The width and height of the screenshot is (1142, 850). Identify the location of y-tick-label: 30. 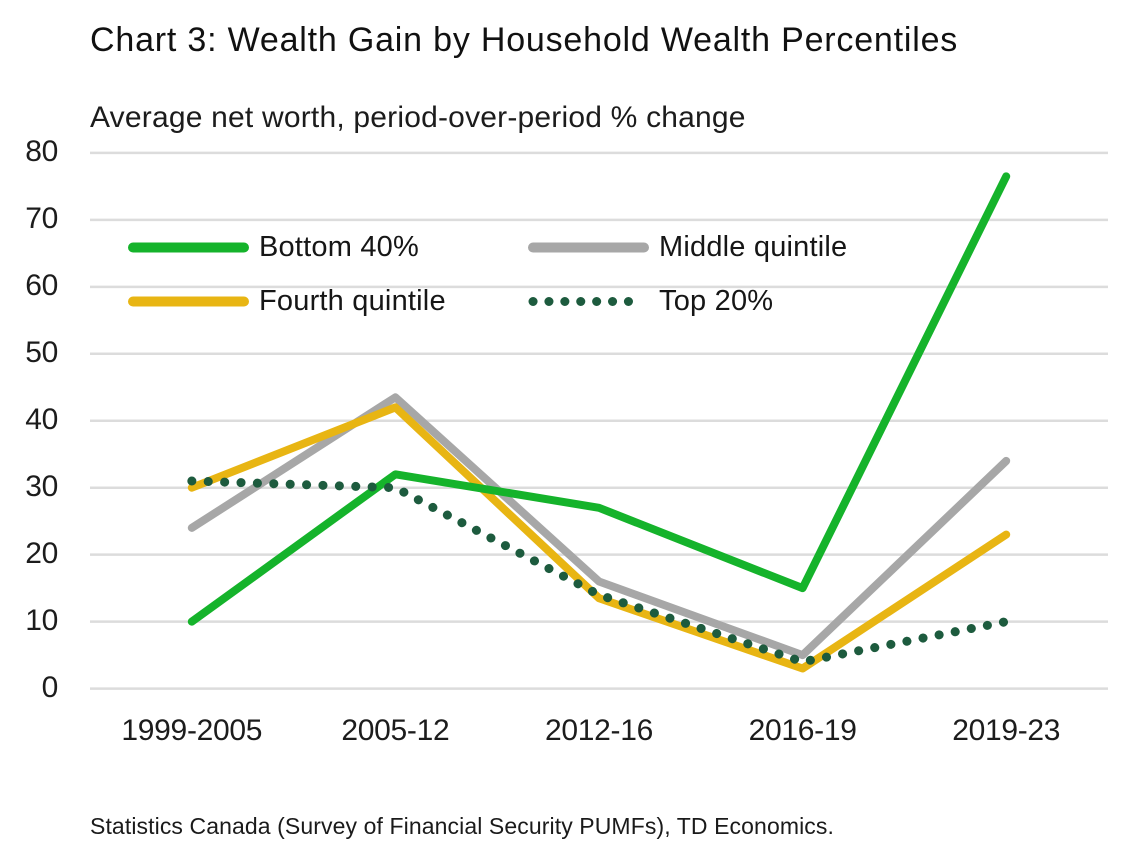
(41, 486).